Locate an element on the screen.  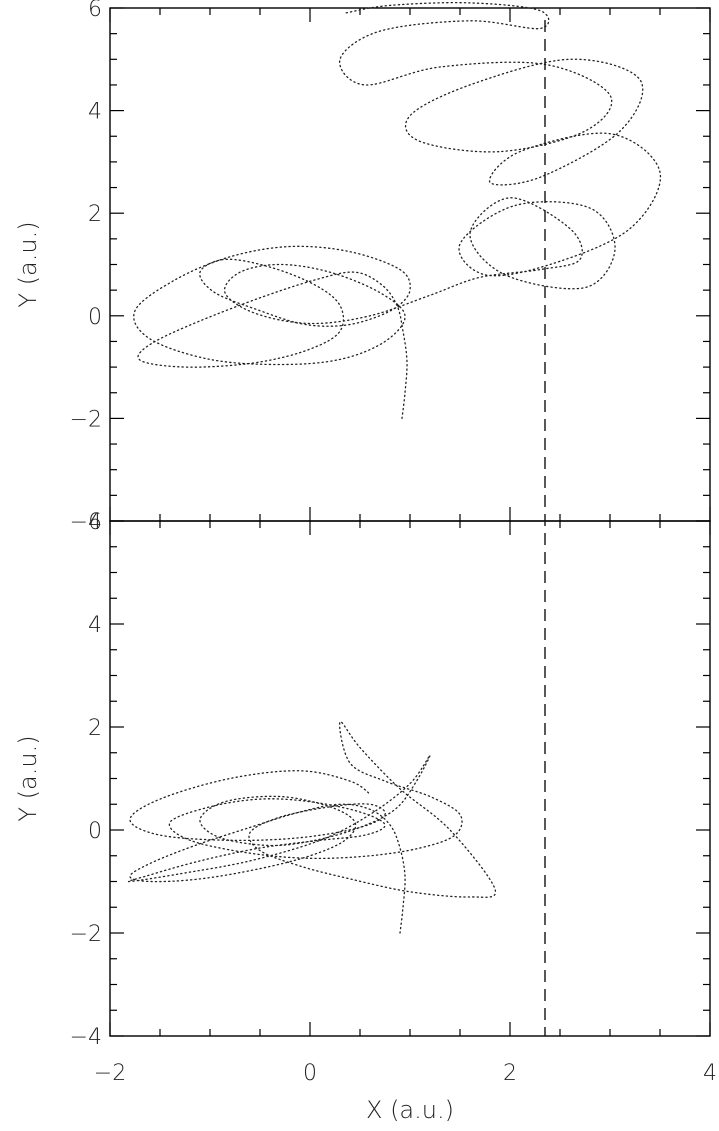
top-y-tick-label: −4 is located at coordinates (86, 522).